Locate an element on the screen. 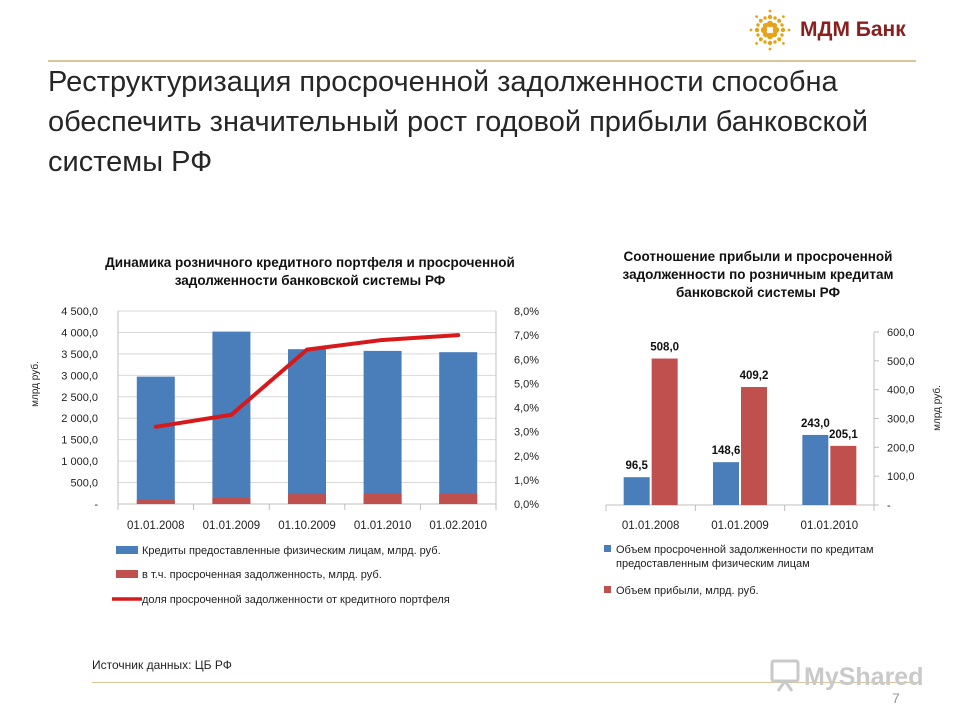  data-label: 205,1 is located at coordinates (843, 435).